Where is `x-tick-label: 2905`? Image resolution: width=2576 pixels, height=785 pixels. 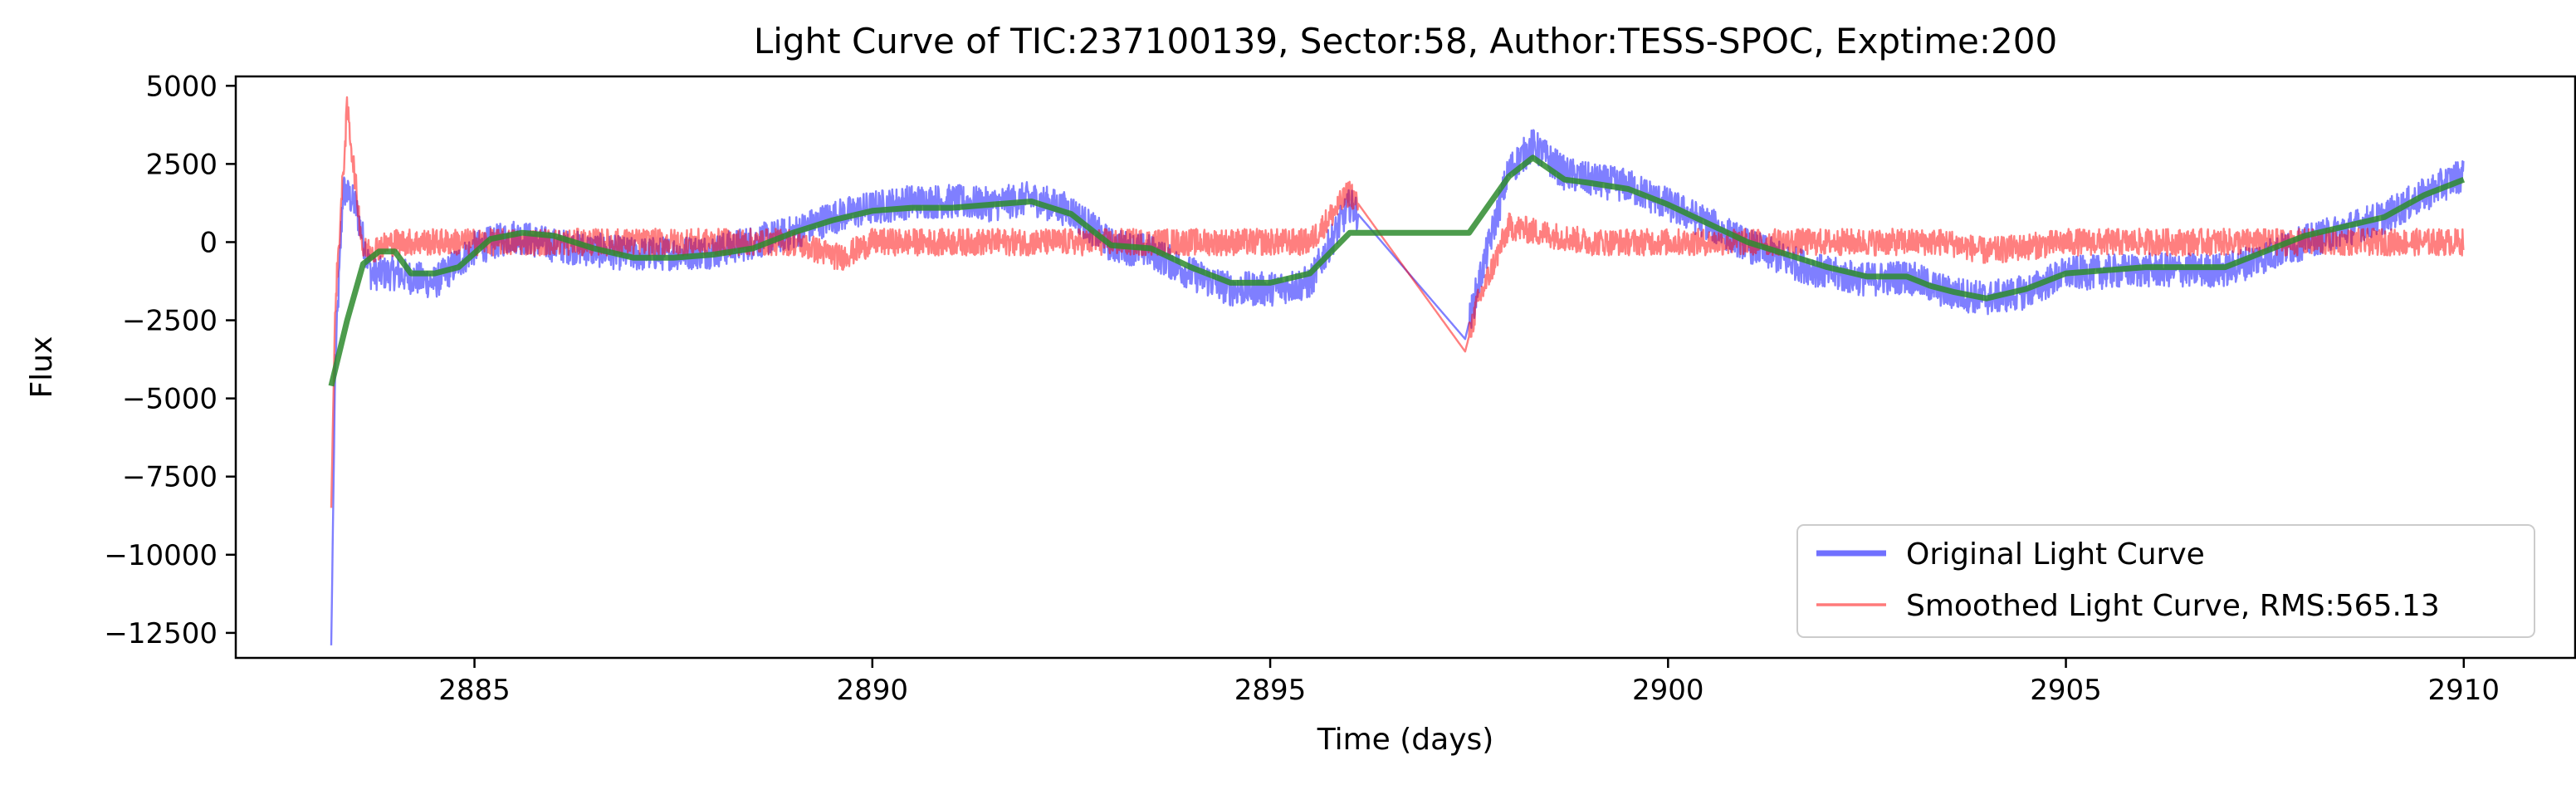
x-tick-label: 2905 is located at coordinates (2066, 690).